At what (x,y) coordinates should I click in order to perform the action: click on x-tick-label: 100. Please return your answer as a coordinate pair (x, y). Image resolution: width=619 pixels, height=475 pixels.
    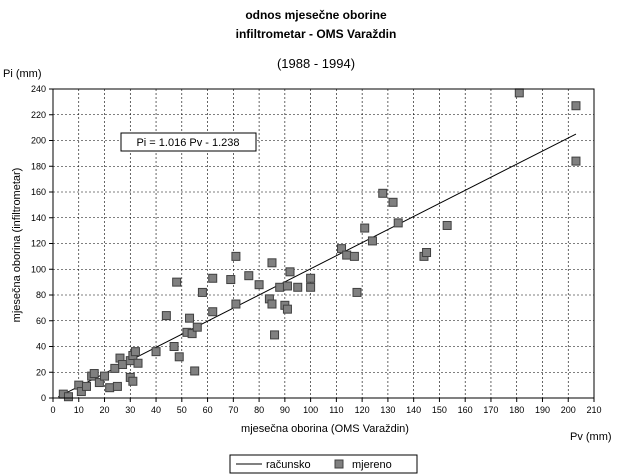
    Looking at the image, I should click on (310, 410).